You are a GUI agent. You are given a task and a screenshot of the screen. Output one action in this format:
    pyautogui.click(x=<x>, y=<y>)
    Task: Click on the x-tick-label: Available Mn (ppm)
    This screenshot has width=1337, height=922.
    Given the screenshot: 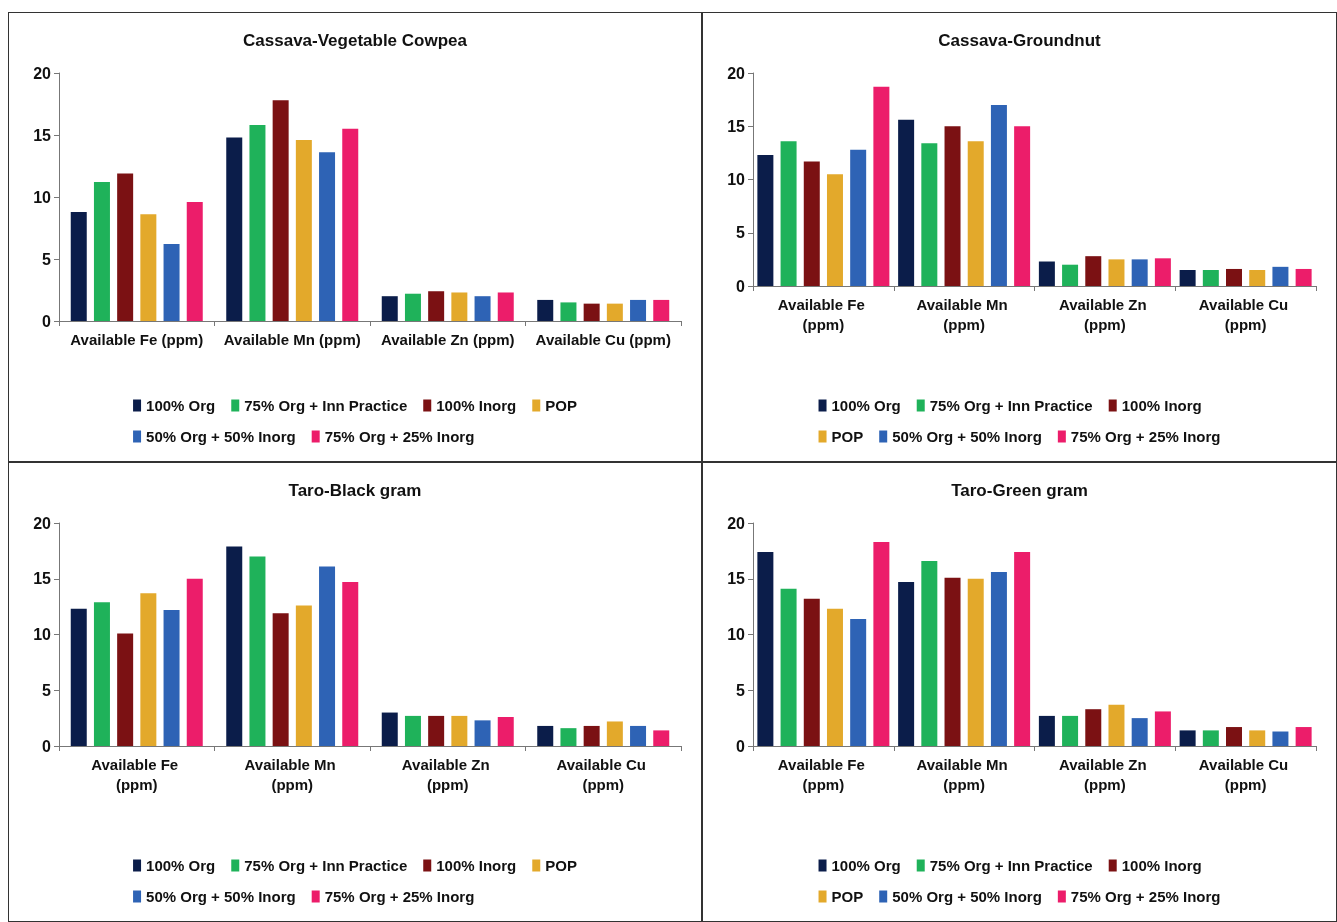 What is the action you would take?
    pyautogui.click(x=964, y=314)
    